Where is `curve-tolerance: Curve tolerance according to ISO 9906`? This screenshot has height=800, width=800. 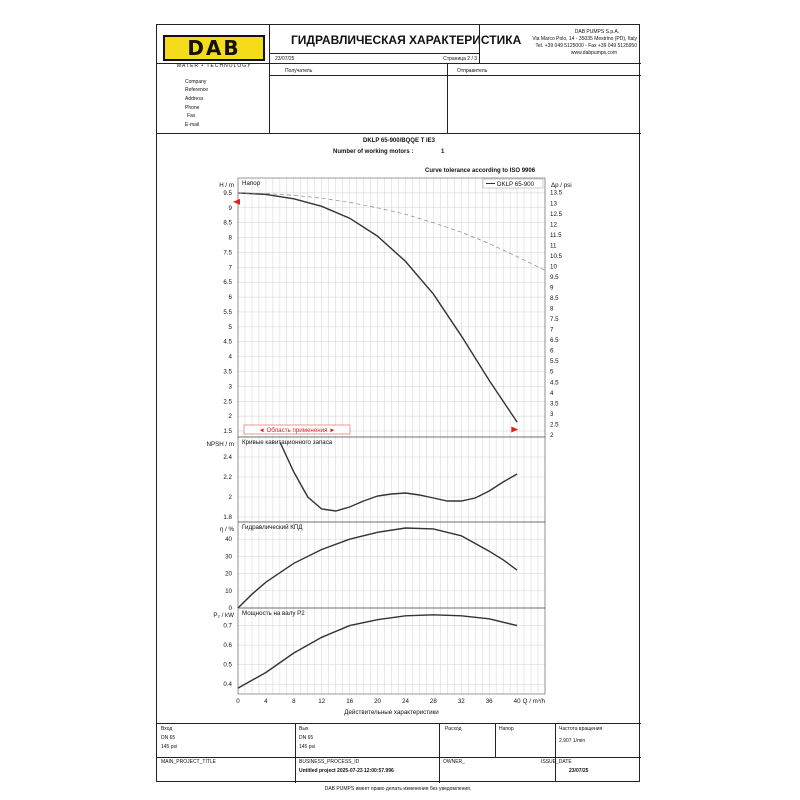 curve-tolerance: Curve tolerance according to ISO 9906 is located at coordinates (480, 171).